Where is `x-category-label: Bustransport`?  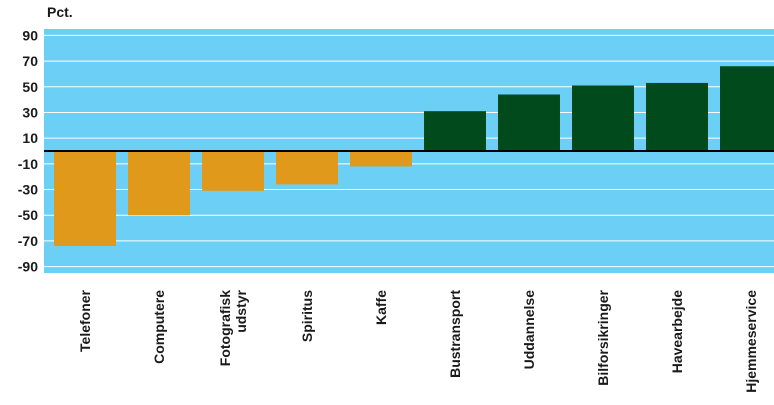 x-category-label: Bustransport is located at coordinates (455, 334).